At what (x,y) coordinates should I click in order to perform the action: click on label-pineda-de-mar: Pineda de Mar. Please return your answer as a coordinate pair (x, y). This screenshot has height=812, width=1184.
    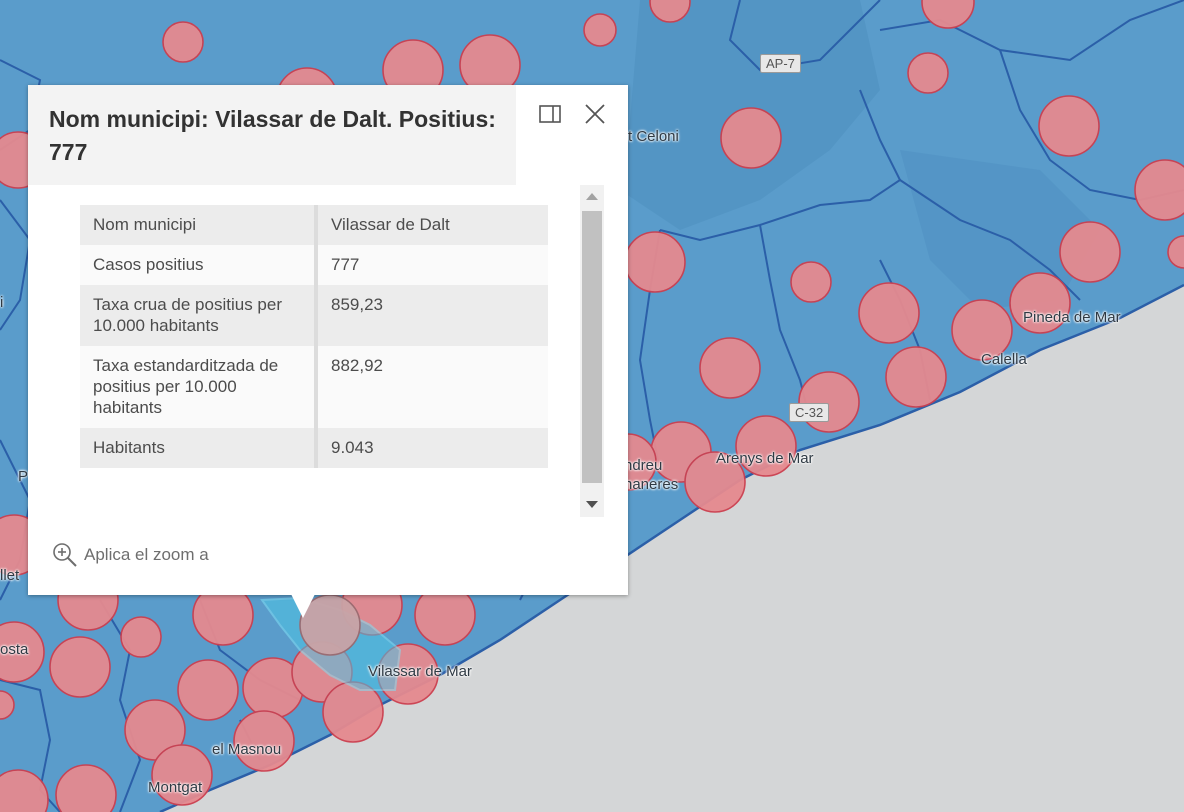
    Looking at the image, I should click on (1072, 317).